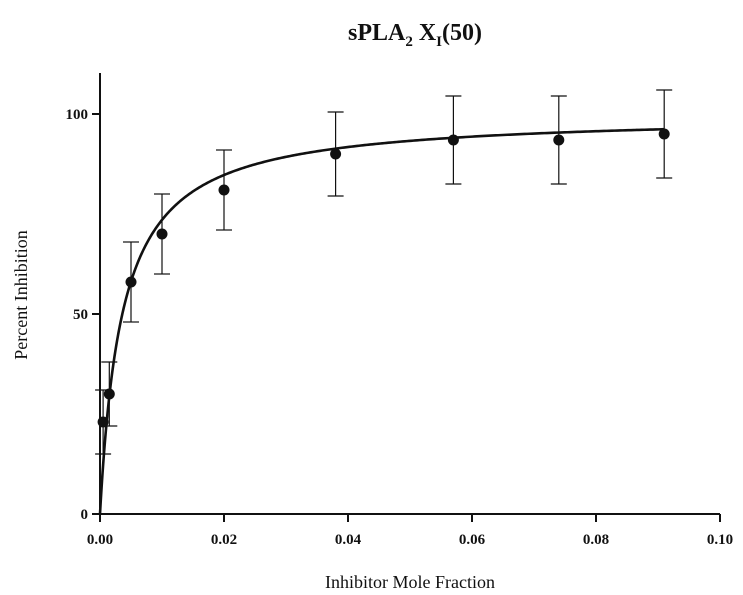 The height and width of the screenshot is (595, 743). Describe the element at coordinates (100, 540) in the screenshot. I see `x-tick-label: 0.00` at that location.